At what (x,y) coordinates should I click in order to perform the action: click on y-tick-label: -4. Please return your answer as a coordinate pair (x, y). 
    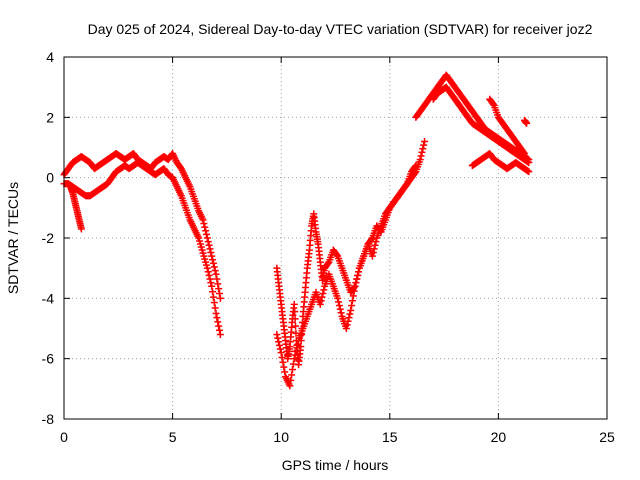
    Looking at the image, I should click on (48, 298).